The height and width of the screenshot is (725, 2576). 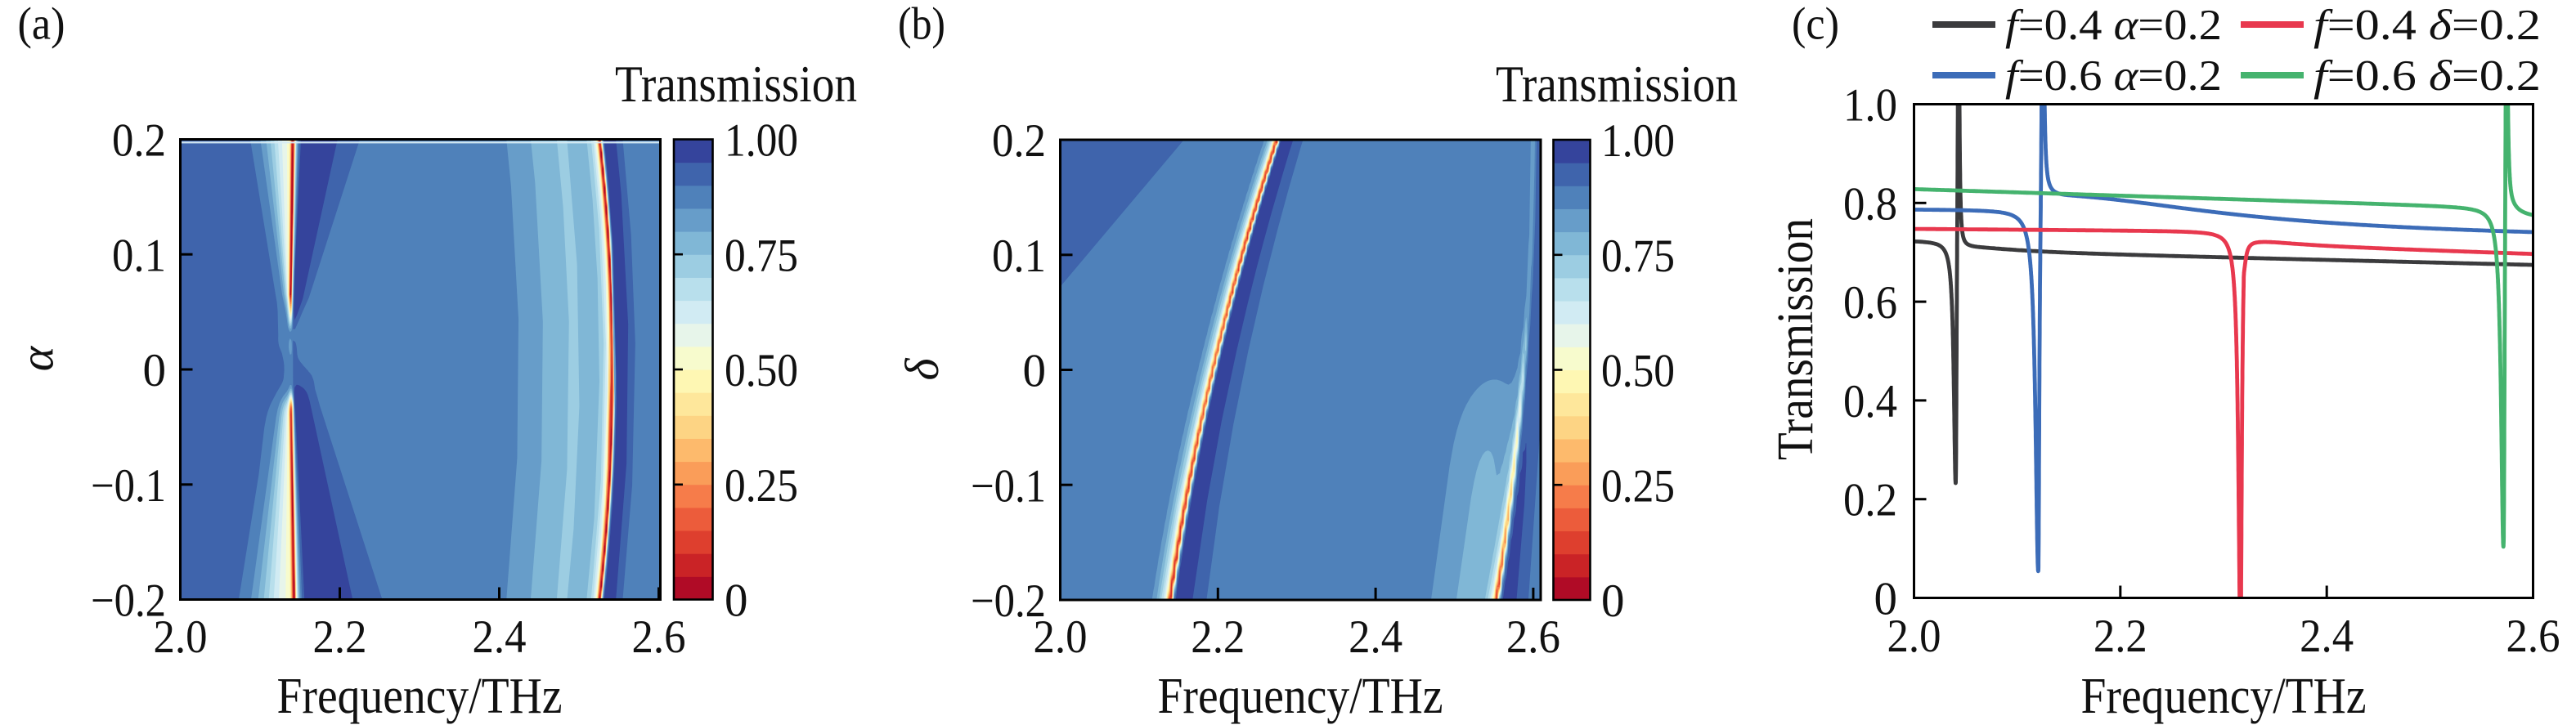 What do you see at coordinates (1870, 204) in the screenshot?
I see `svg-text: 0.8` at bounding box center [1870, 204].